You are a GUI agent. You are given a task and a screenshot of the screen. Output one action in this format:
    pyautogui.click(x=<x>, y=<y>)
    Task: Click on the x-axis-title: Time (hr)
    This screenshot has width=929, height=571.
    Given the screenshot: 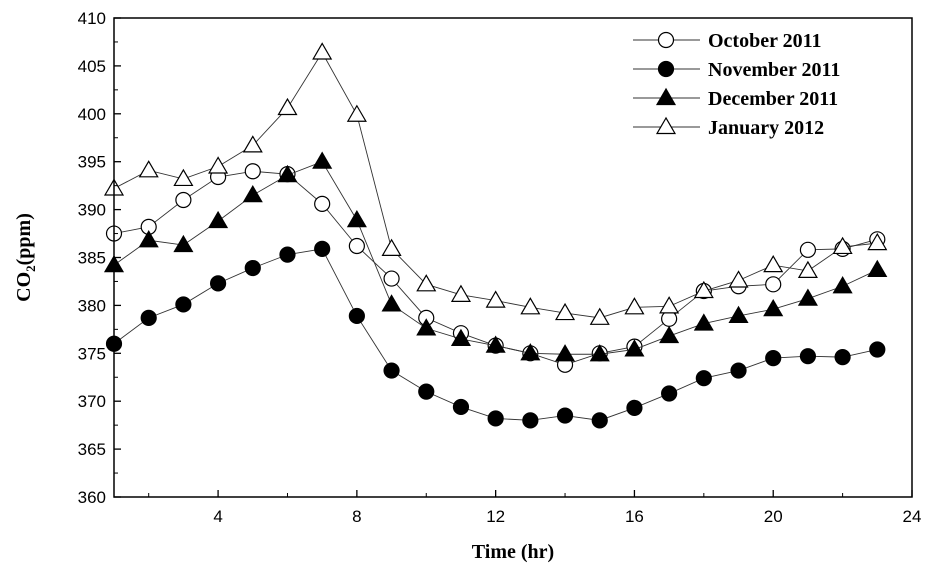 What is the action you would take?
    pyautogui.click(x=513, y=552)
    